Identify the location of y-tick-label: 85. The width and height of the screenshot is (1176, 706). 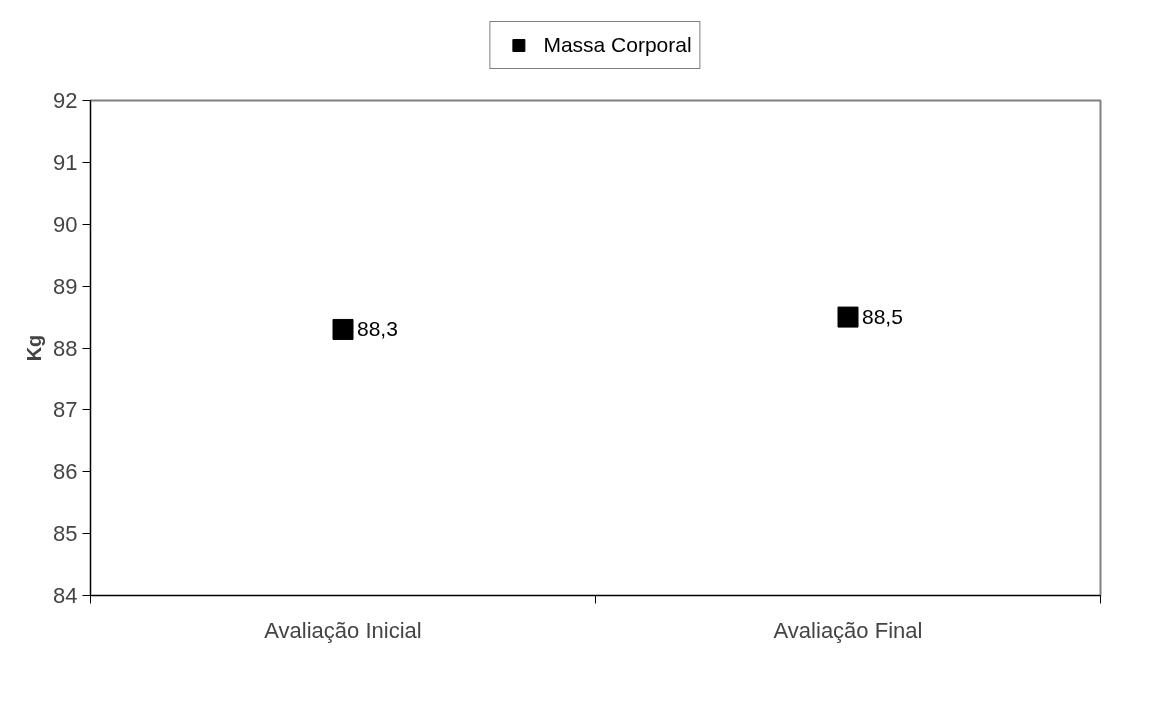
(65, 534).